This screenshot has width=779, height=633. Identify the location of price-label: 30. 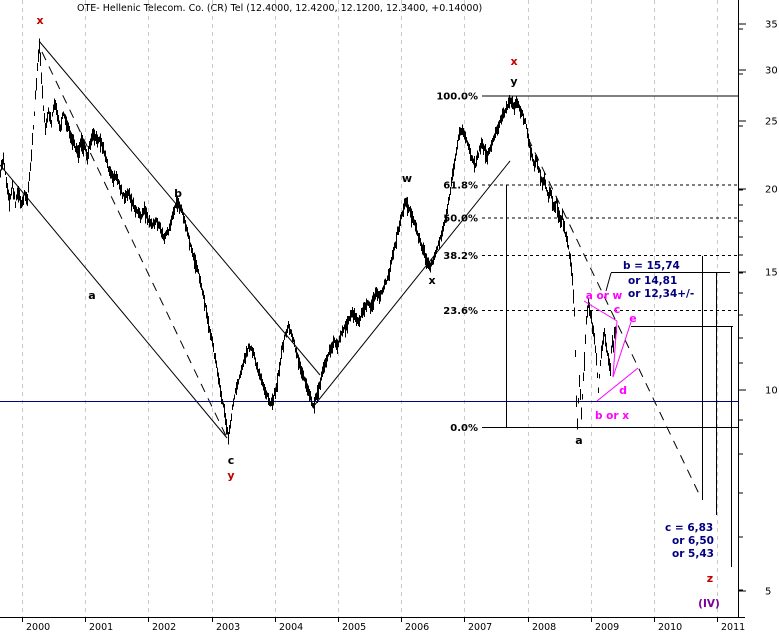
(771, 71).